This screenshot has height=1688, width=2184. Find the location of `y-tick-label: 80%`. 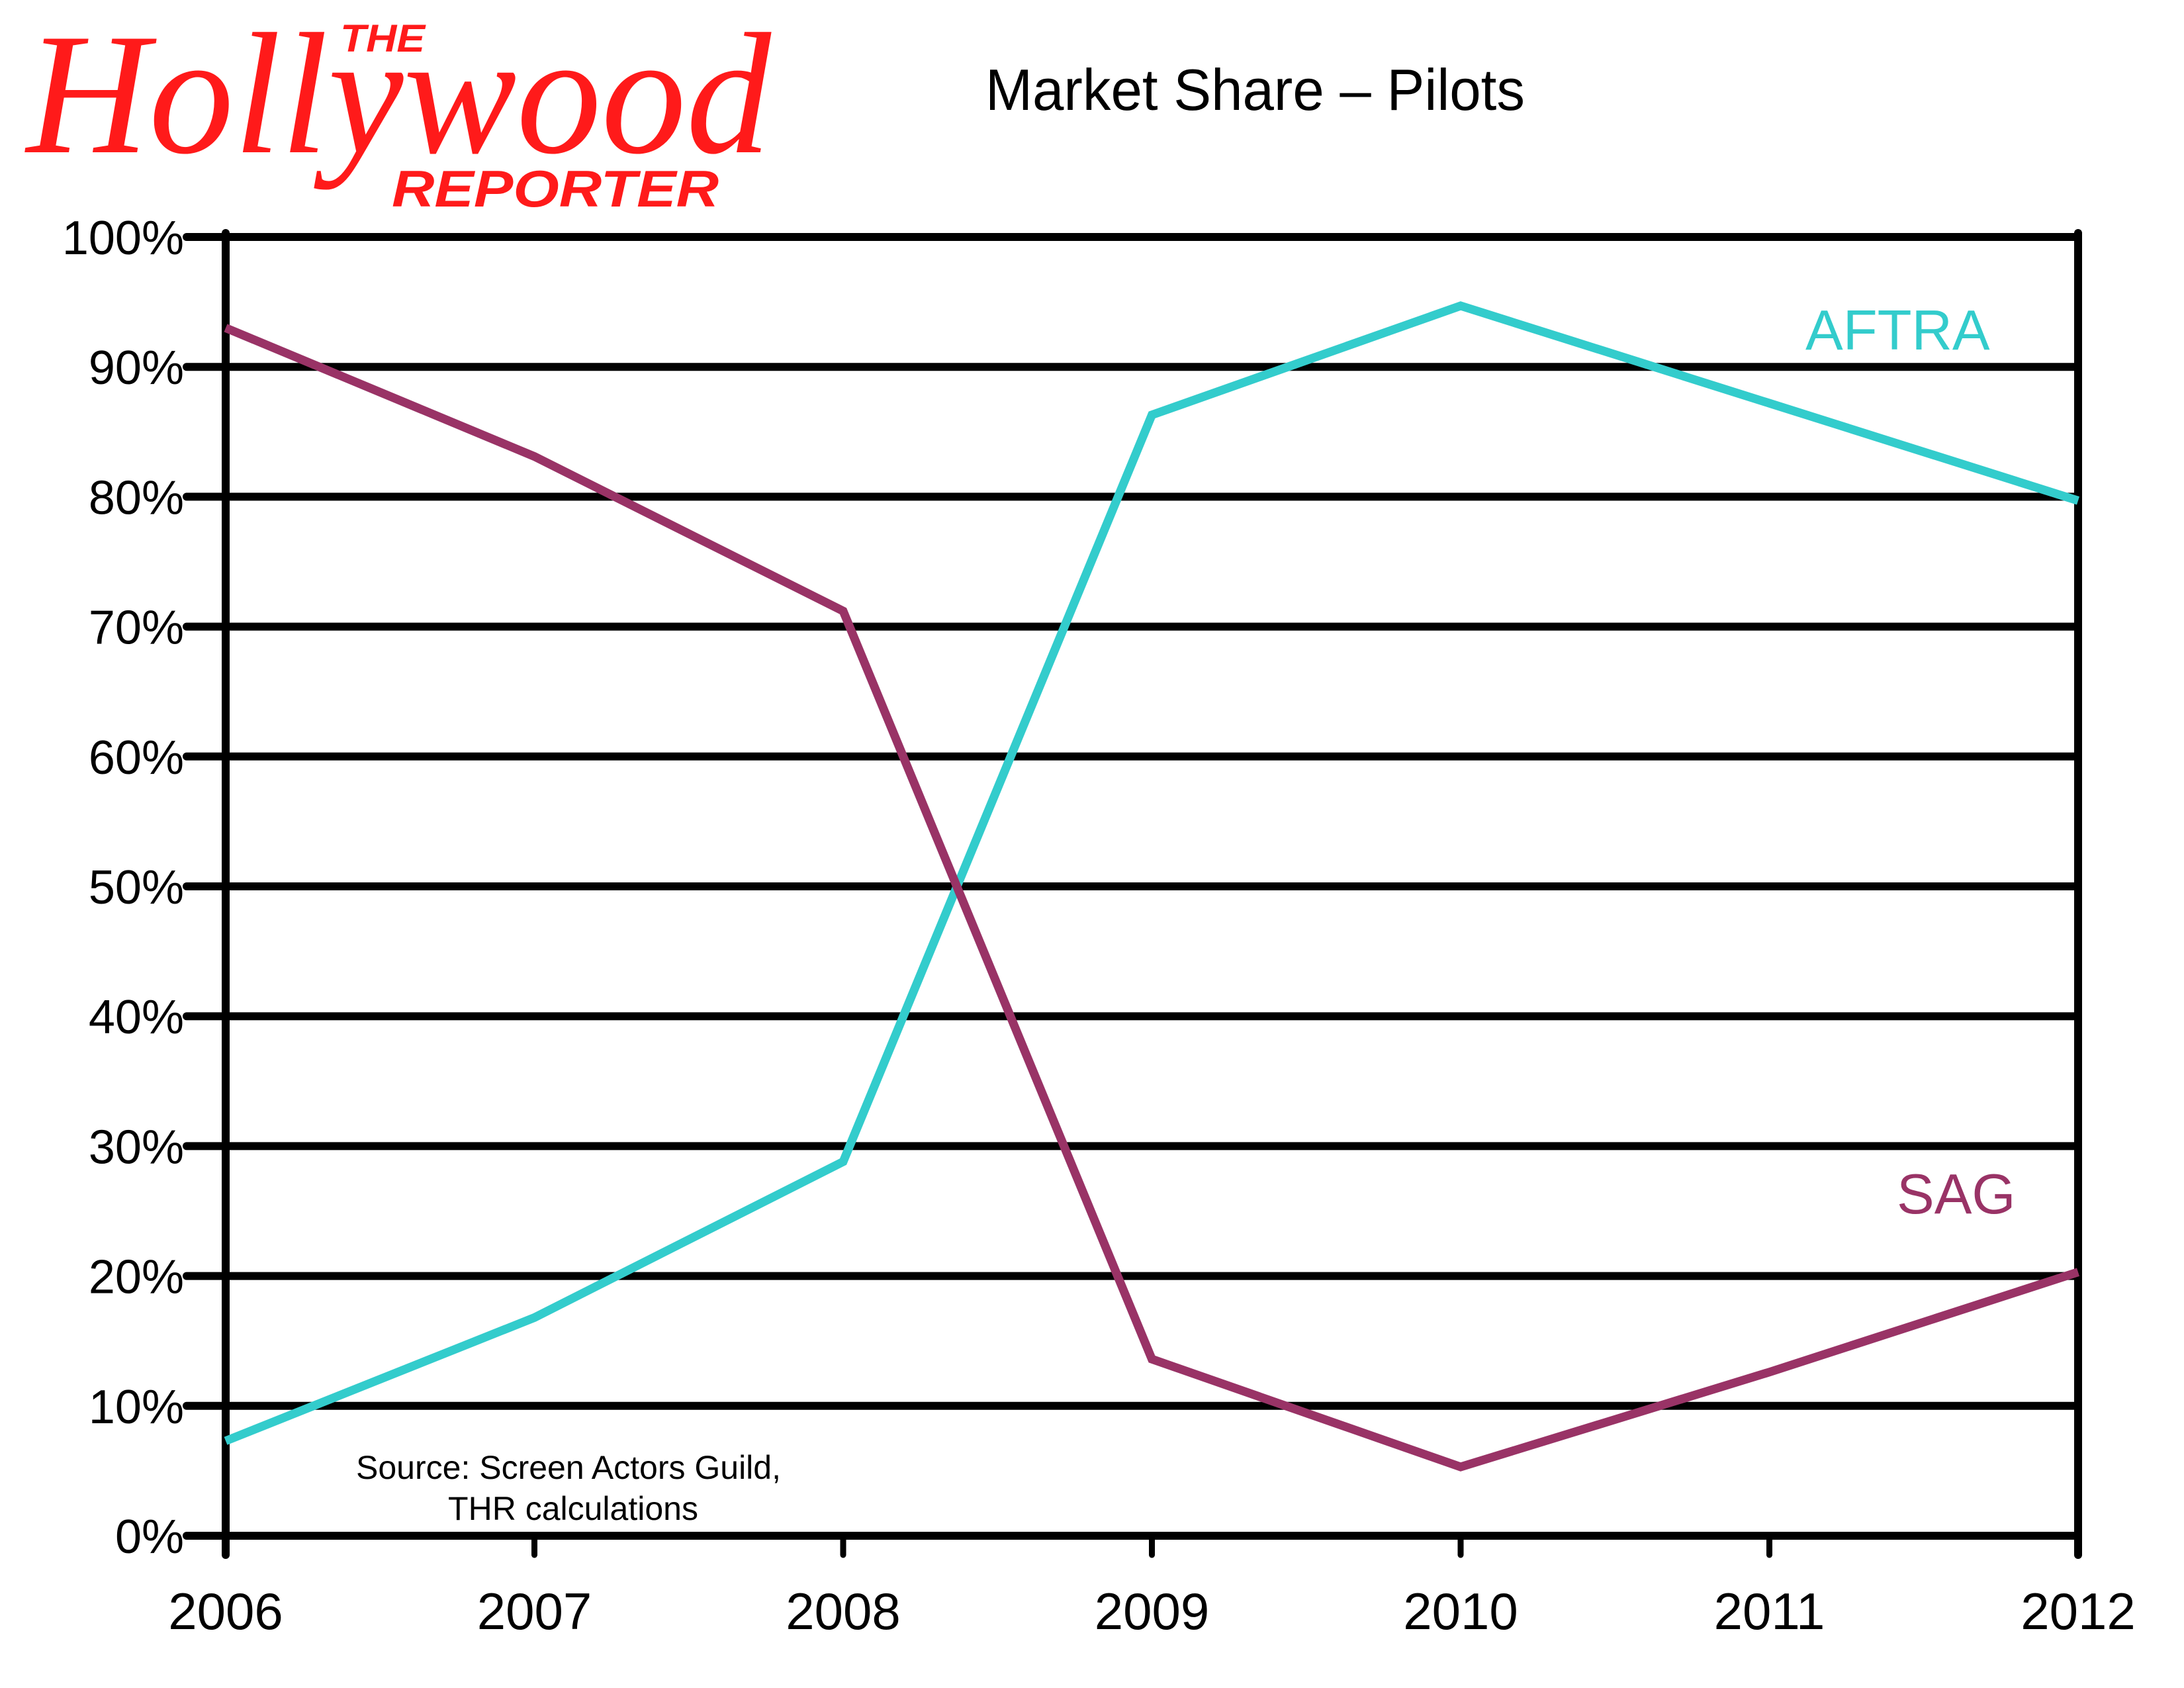

y-tick-label: 80% is located at coordinates (136, 497).